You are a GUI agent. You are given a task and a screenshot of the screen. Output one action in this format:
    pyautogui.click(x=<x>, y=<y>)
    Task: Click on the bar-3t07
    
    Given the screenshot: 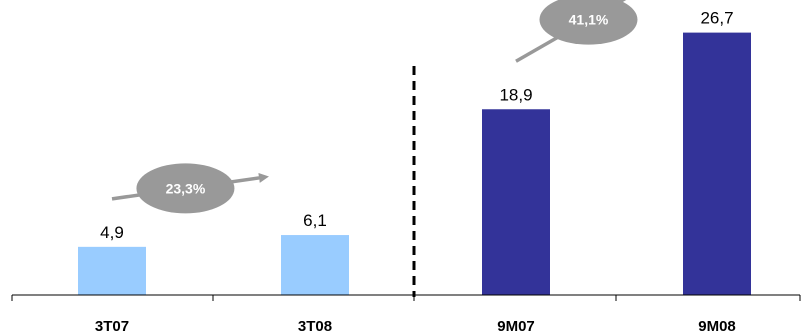 What is the action you would take?
    pyautogui.click(x=112, y=270)
    